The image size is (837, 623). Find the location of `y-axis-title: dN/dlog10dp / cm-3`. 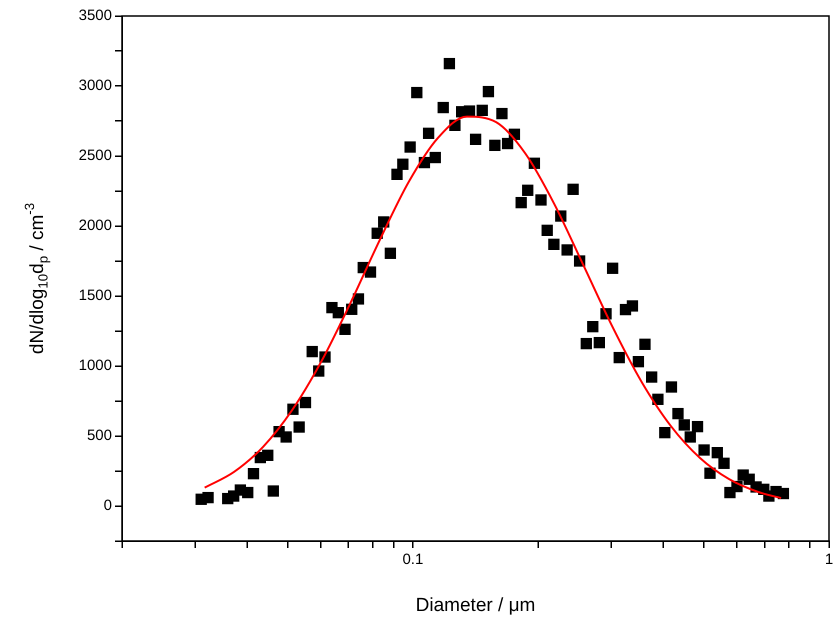

y-axis-title: dN/dlog10dp / cm-3 is located at coordinates (36, 278).